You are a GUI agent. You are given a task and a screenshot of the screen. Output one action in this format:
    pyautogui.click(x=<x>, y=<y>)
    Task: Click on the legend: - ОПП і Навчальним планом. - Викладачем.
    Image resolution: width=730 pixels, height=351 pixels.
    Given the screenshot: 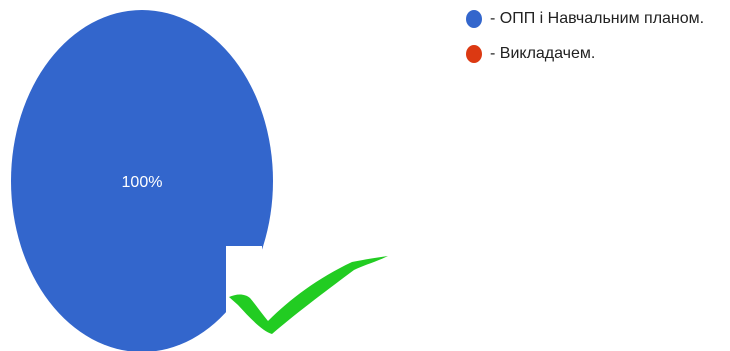 What is the action you would take?
    pyautogui.click(x=585, y=43)
    